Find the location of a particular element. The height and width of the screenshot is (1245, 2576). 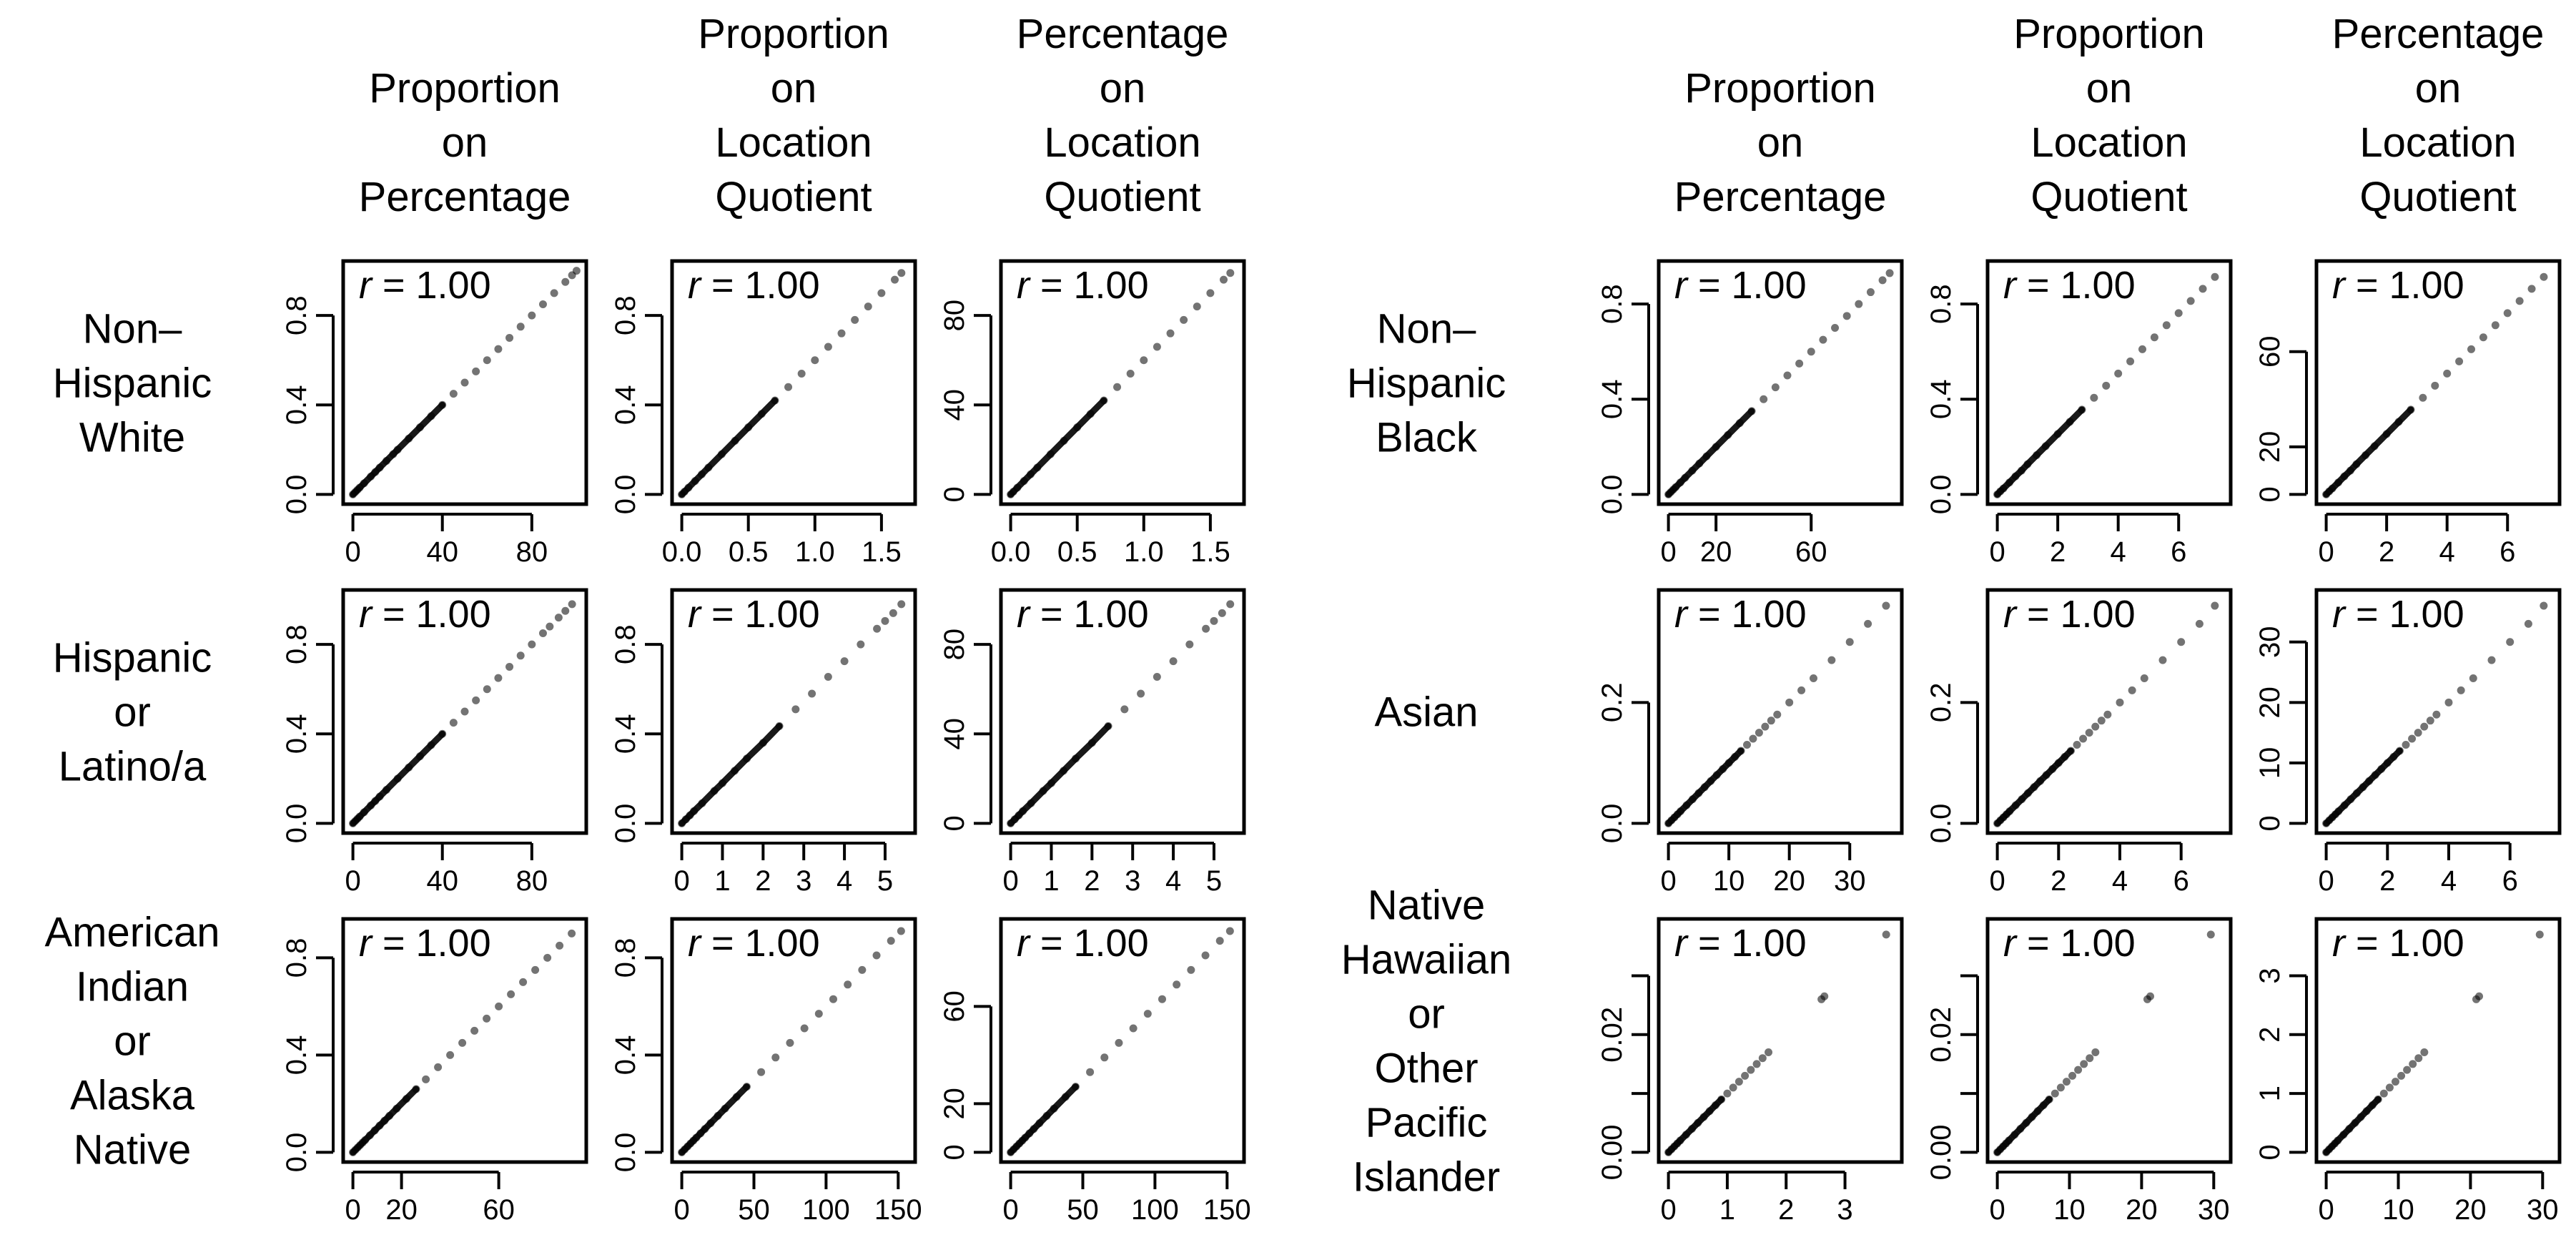

row-label-right-0: Non– Hispanic Black is located at coordinates (1426, 383).